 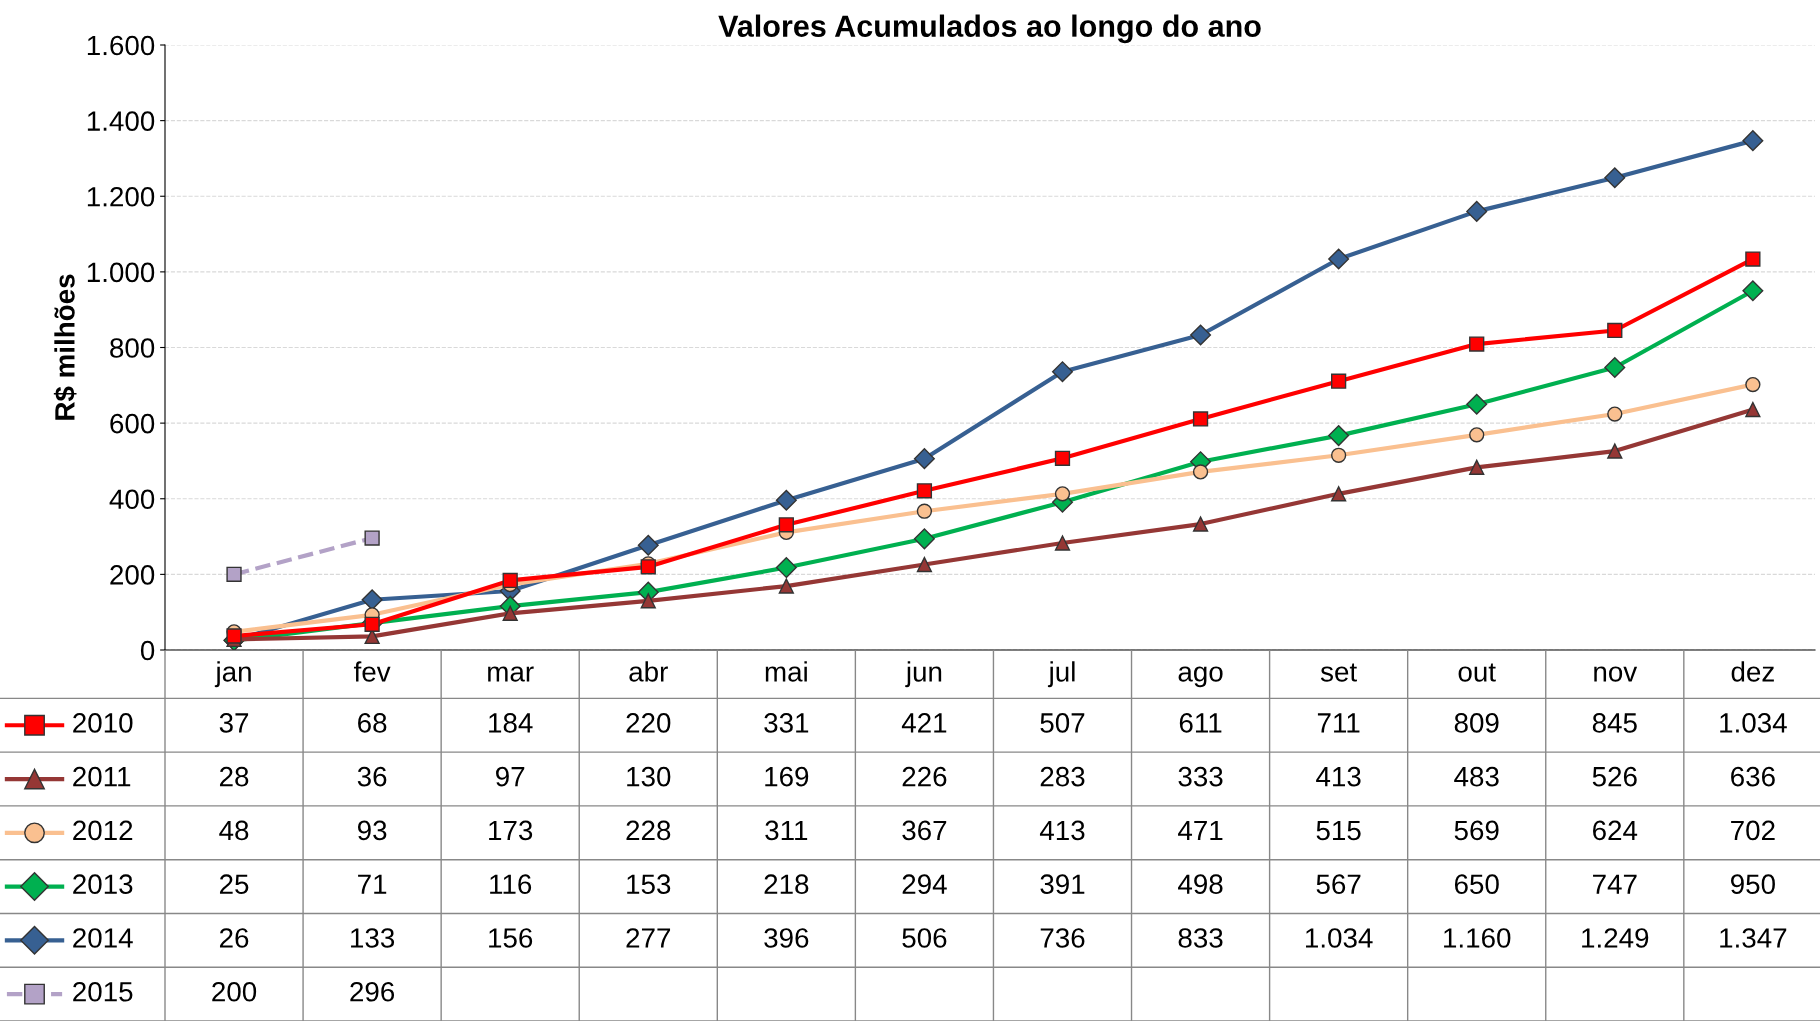 What do you see at coordinates (234, 884) in the screenshot?
I see `data-label: 25` at bounding box center [234, 884].